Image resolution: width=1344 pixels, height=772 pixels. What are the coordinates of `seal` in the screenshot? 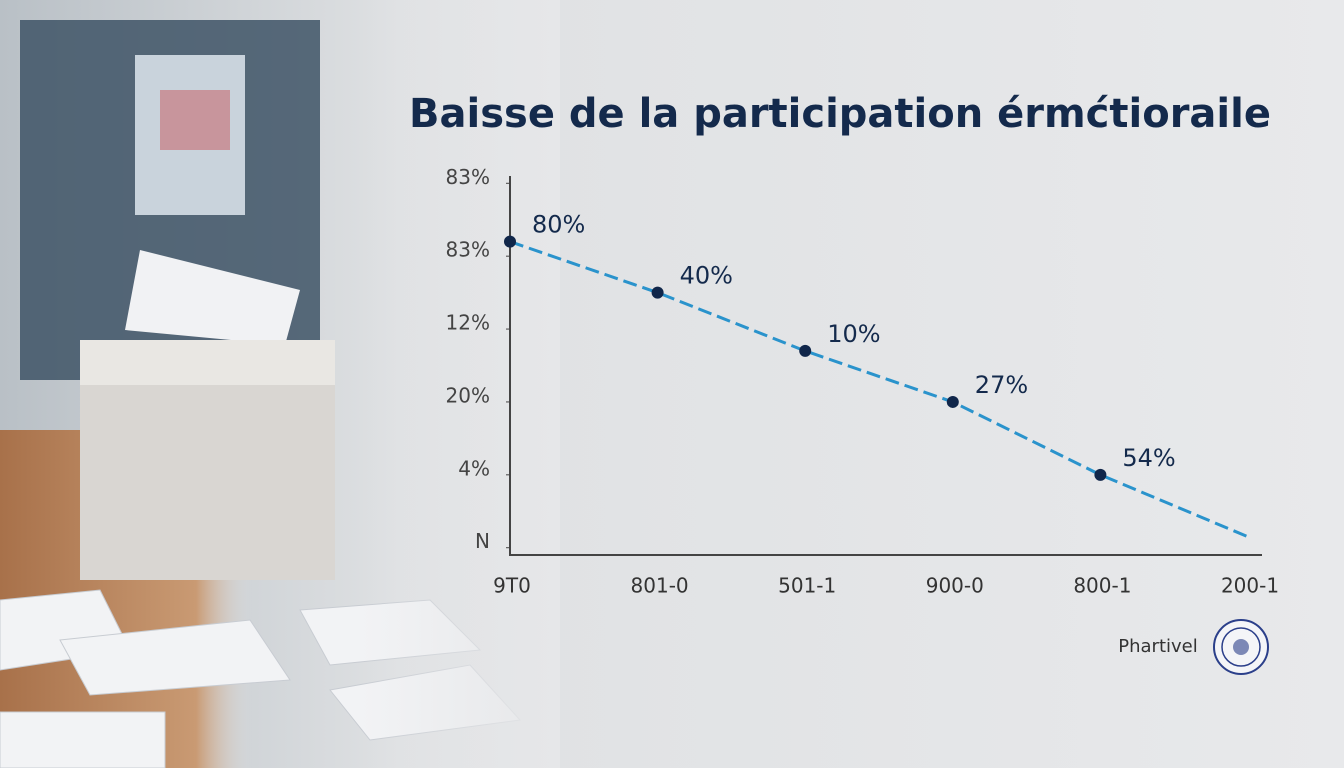 It's located at (1241, 647).